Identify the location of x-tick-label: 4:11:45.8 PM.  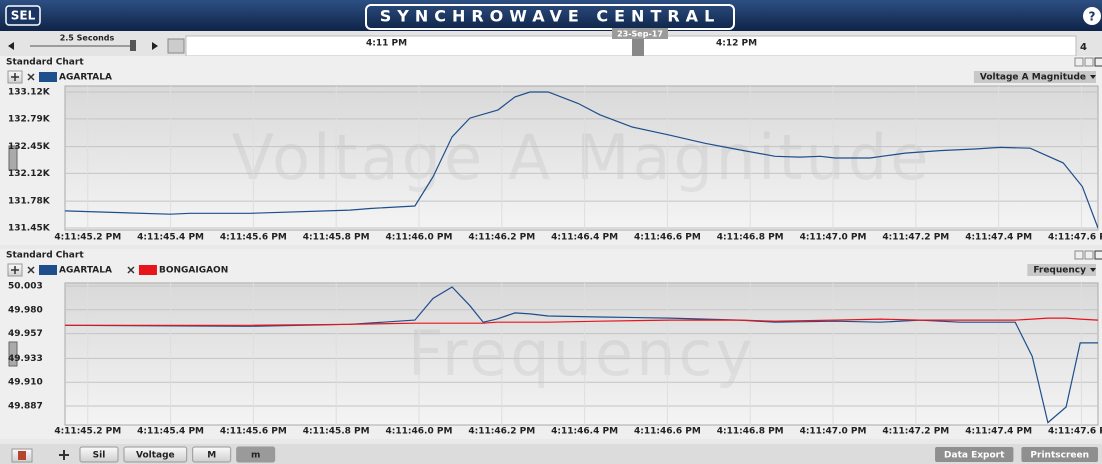
(336, 432).